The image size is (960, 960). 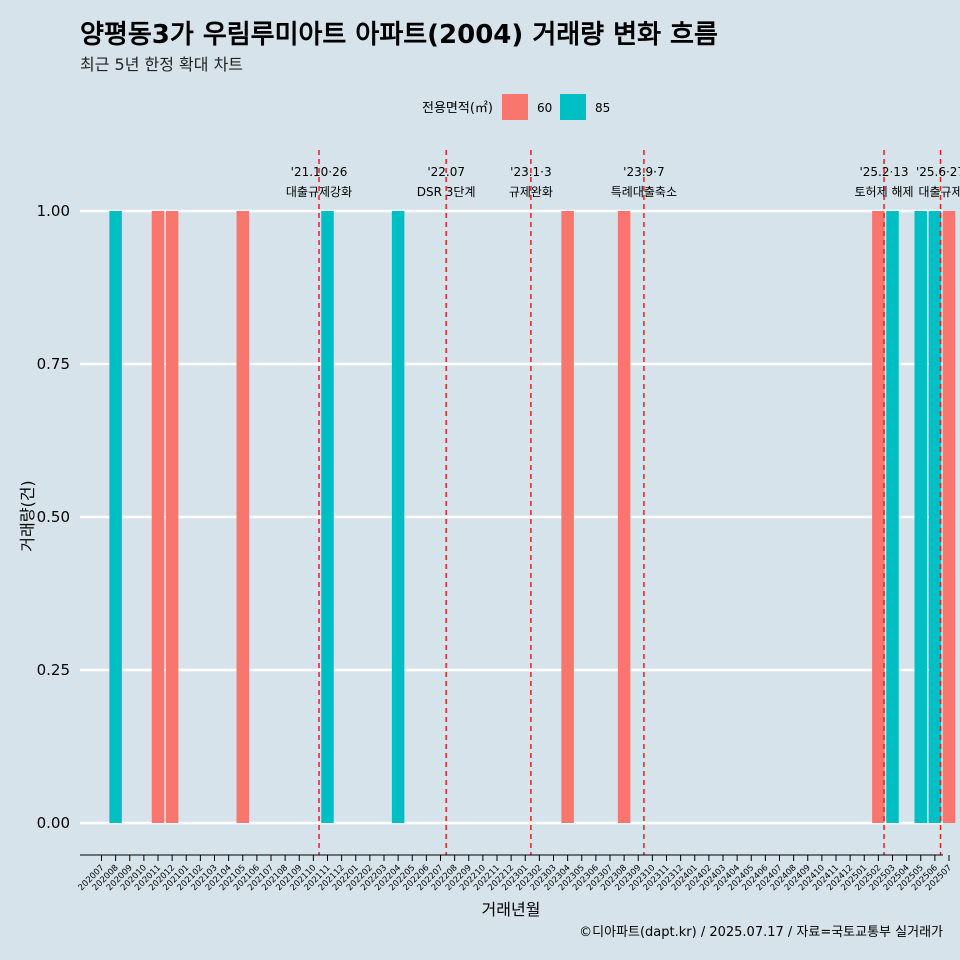 I want to click on event-date-label: '25.6·27, so click(x=938, y=172).